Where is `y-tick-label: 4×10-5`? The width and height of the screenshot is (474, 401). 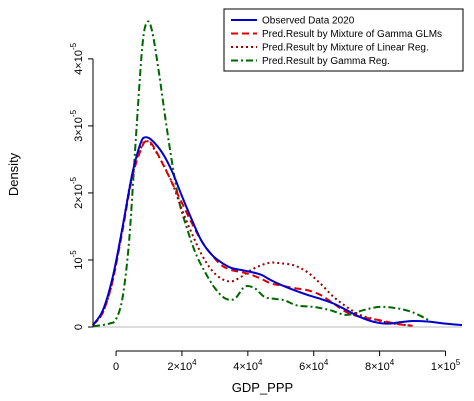
y-tick-label: 4×10-5 is located at coordinates (77, 58).